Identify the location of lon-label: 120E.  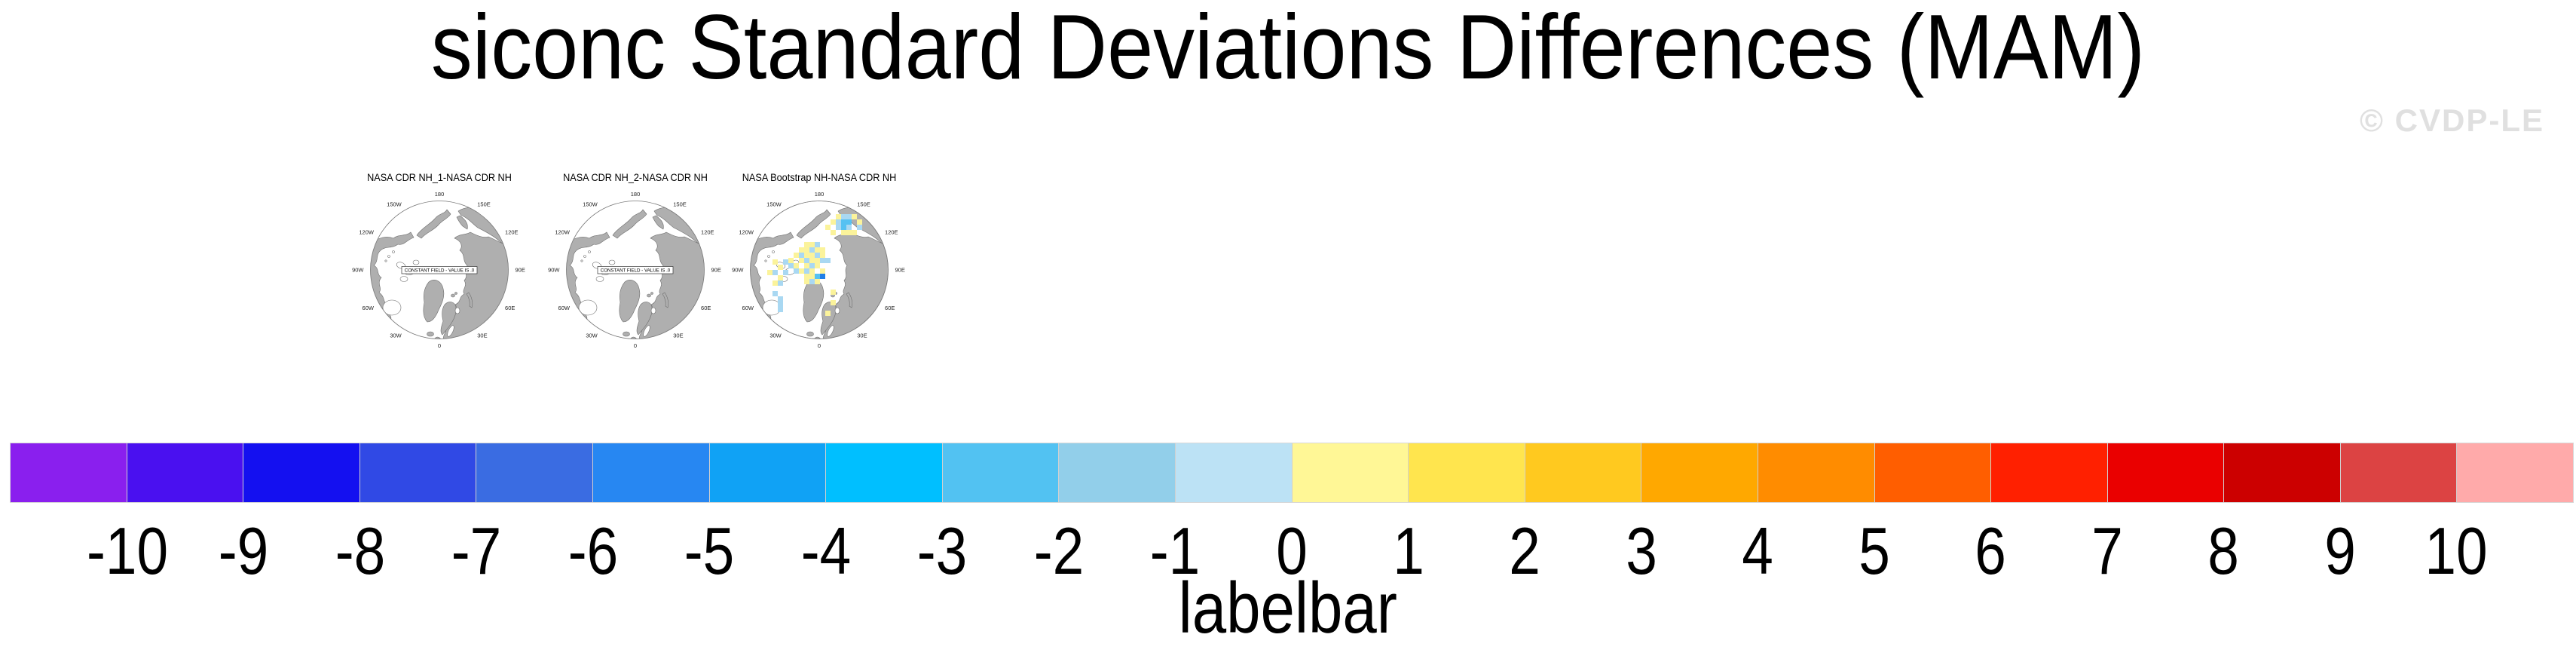
(512, 231).